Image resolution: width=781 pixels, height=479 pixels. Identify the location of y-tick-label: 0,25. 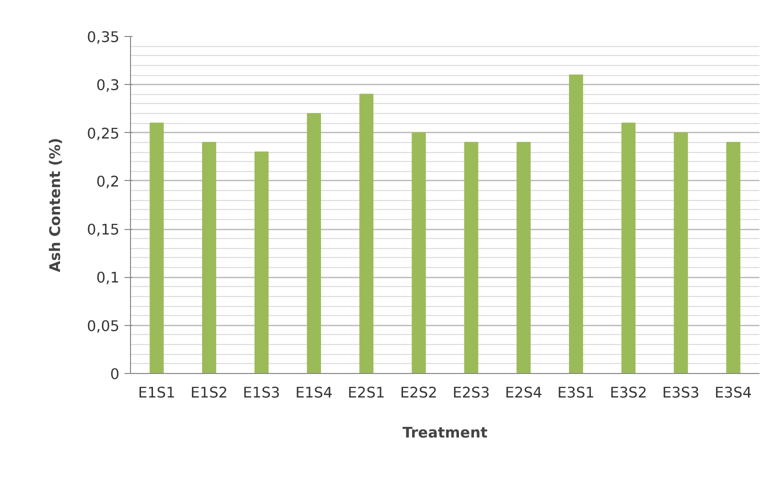
(103, 133).